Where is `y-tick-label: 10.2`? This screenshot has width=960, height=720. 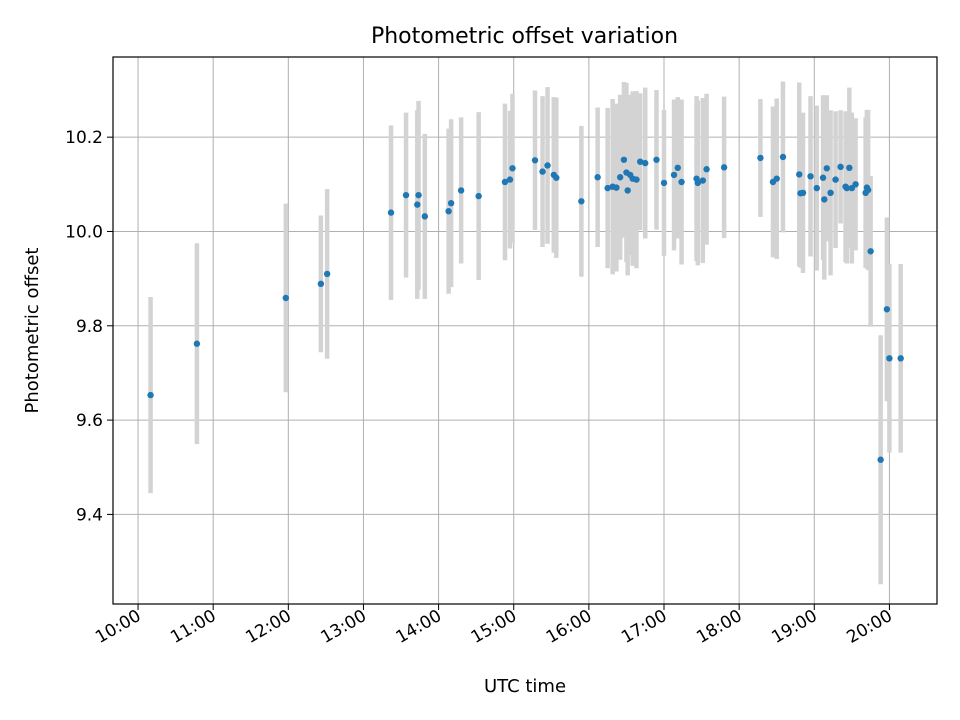 y-tick-label: 10.2 is located at coordinates (84, 138).